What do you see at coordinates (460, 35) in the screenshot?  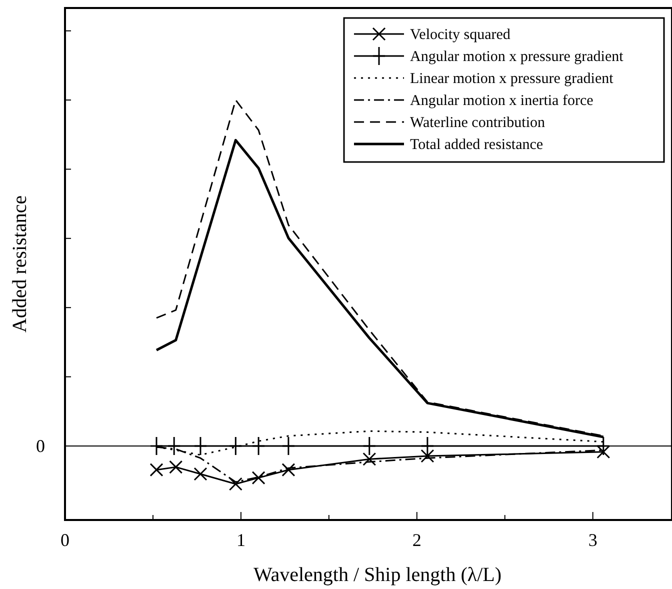 I see `legend-label: Velocity squared` at bounding box center [460, 35].